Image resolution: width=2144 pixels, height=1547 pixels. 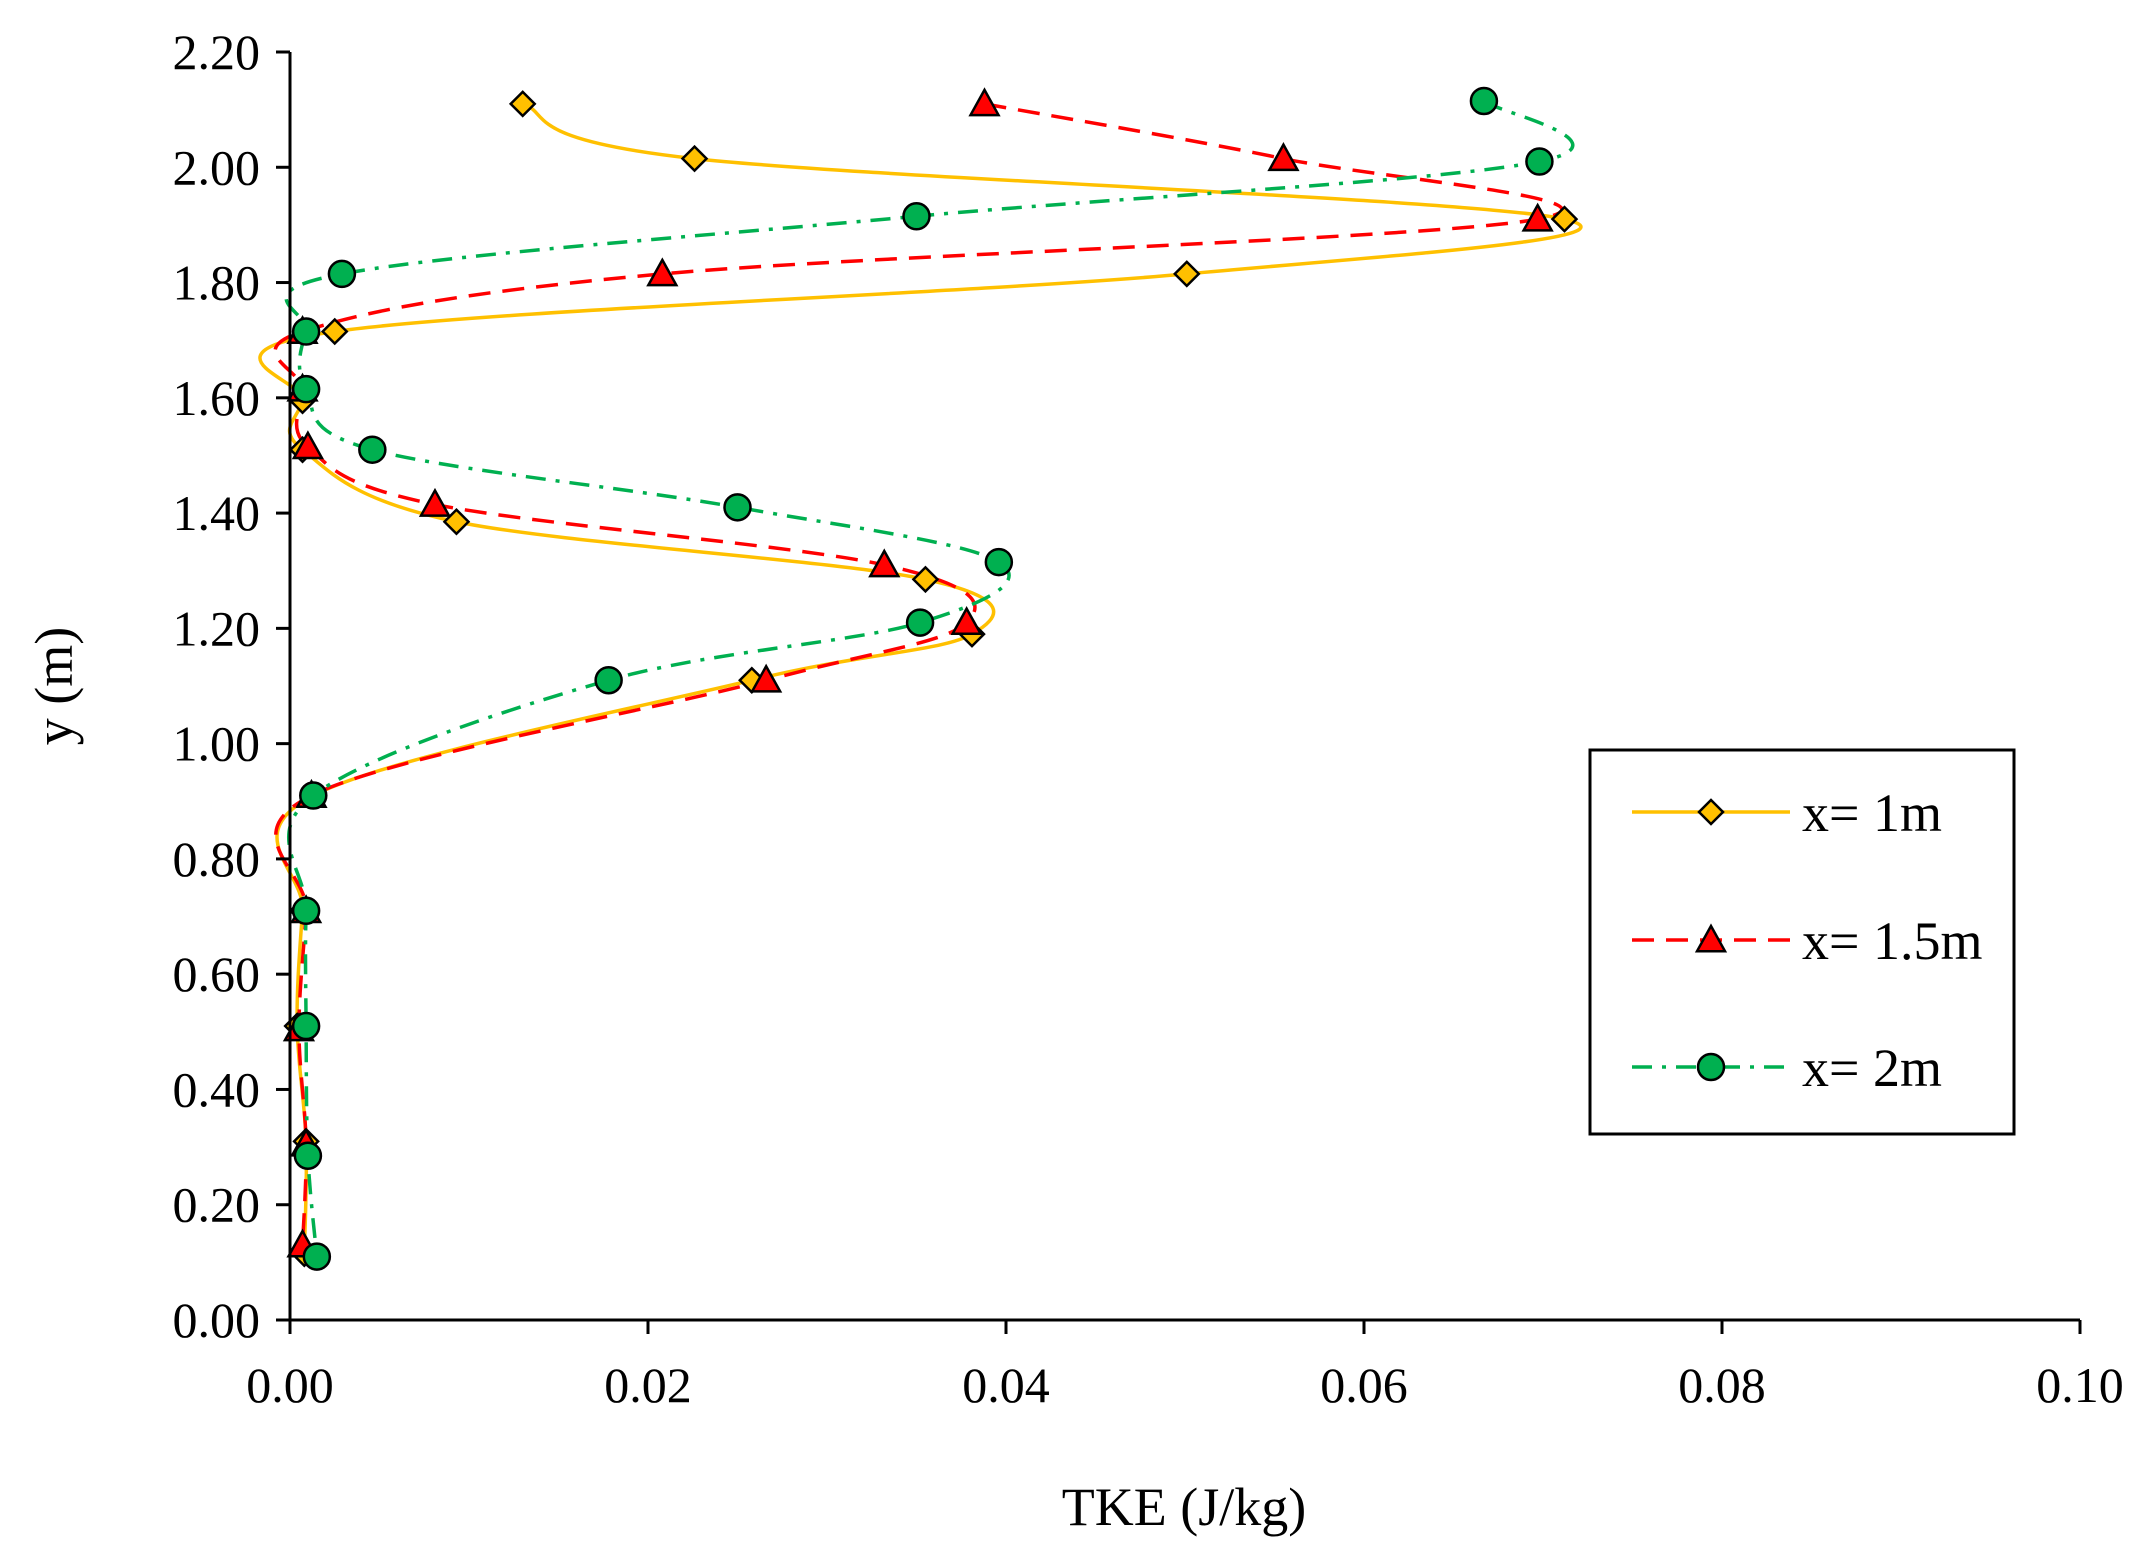 I want to click on y-tick-label: 1.60, so click(x=217, y=398).